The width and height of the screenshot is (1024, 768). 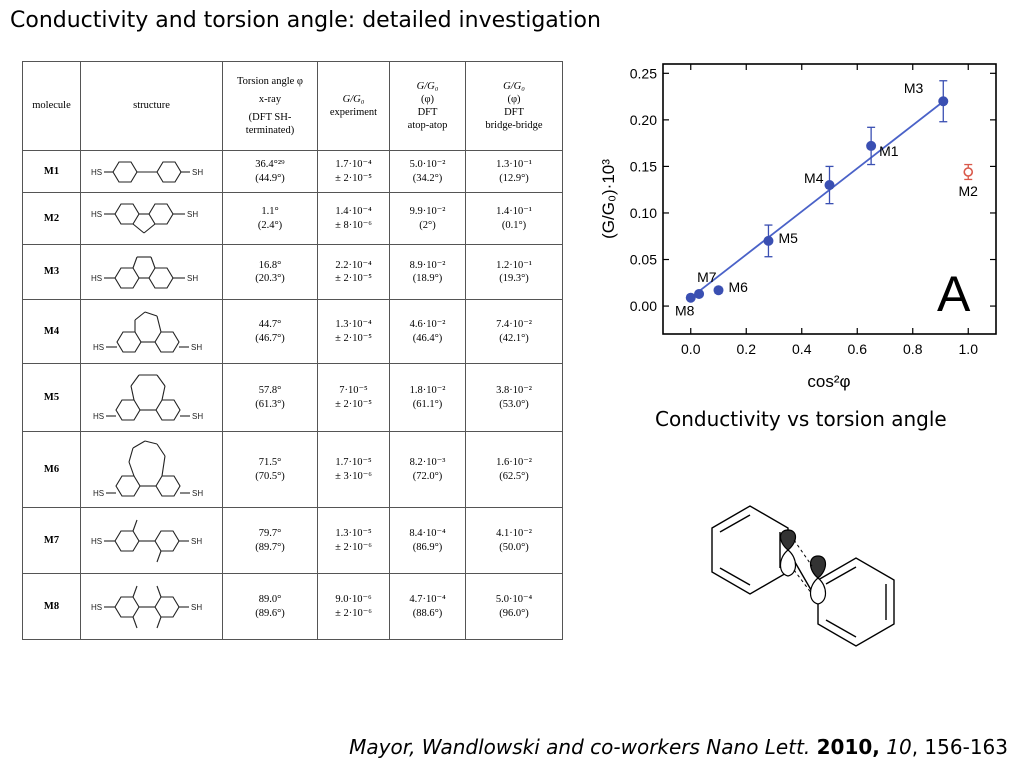 I want to click on g-atop-angle: (86.9°), so click(x=427, y=547).